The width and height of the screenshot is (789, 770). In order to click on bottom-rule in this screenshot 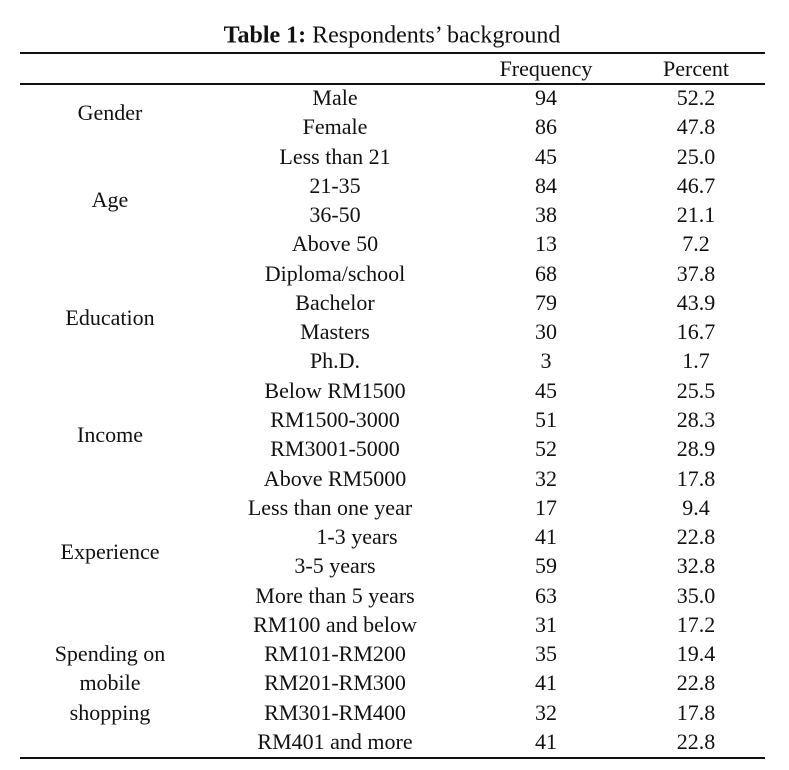, I will do `click(392, 758)`.